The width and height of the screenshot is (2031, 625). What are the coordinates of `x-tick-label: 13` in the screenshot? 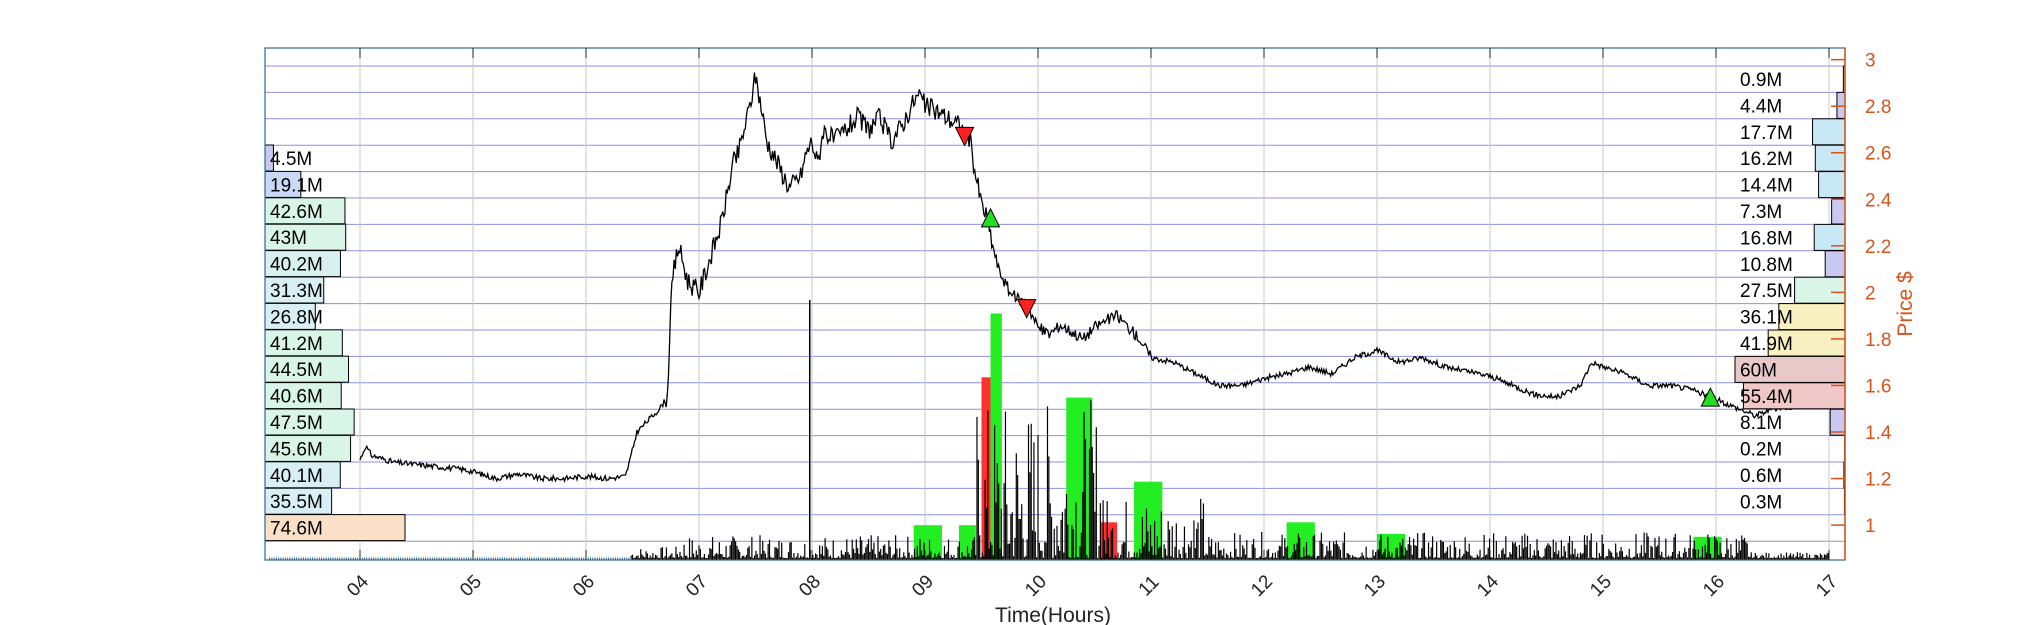 It's located at (1375, 586).